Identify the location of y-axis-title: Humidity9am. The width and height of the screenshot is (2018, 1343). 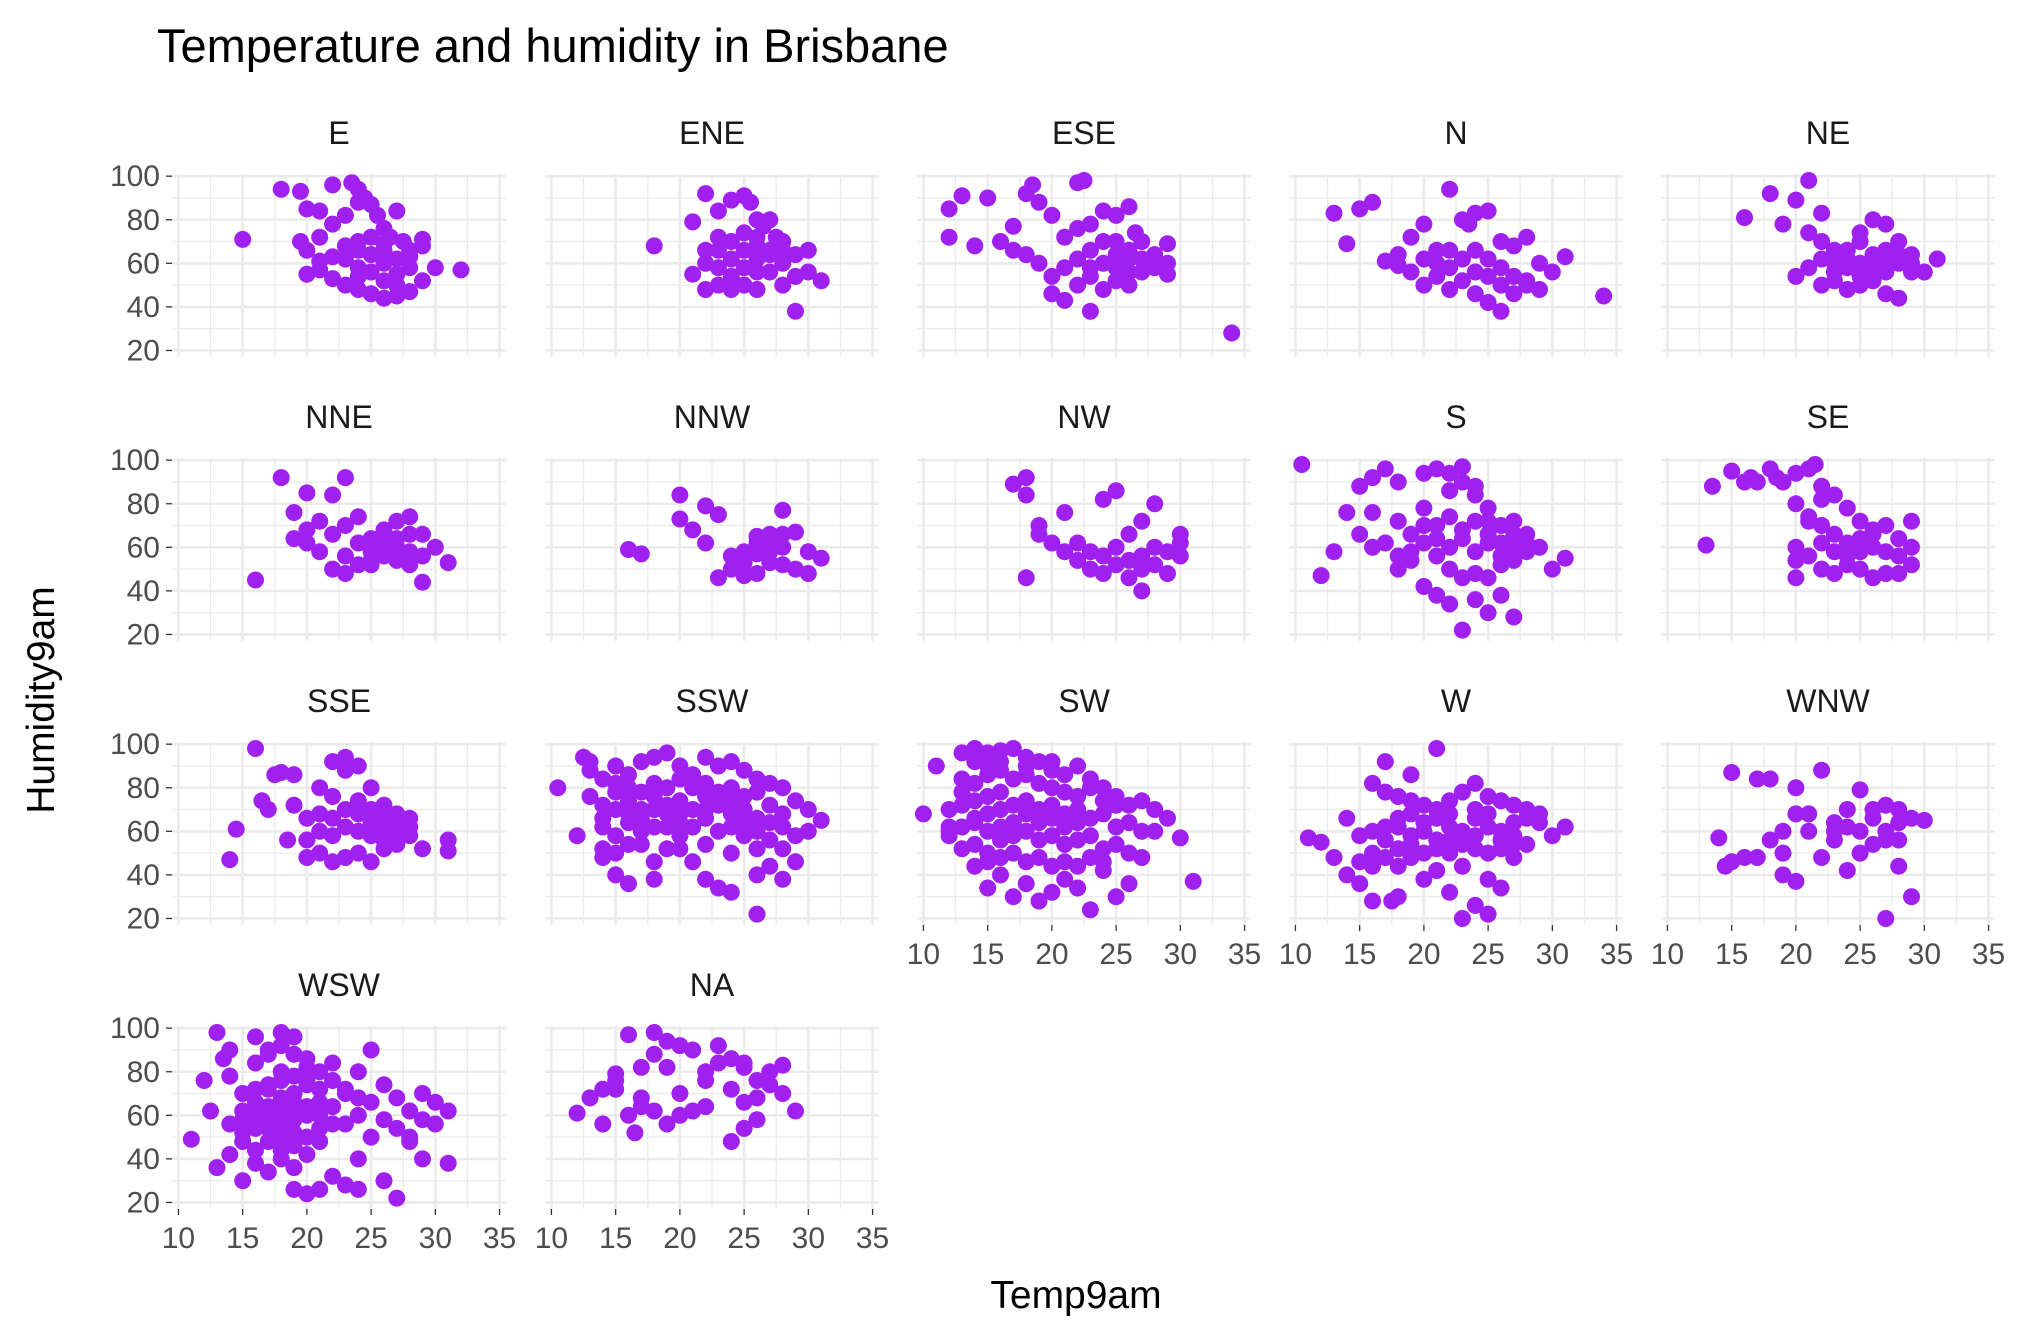
(41, 700).